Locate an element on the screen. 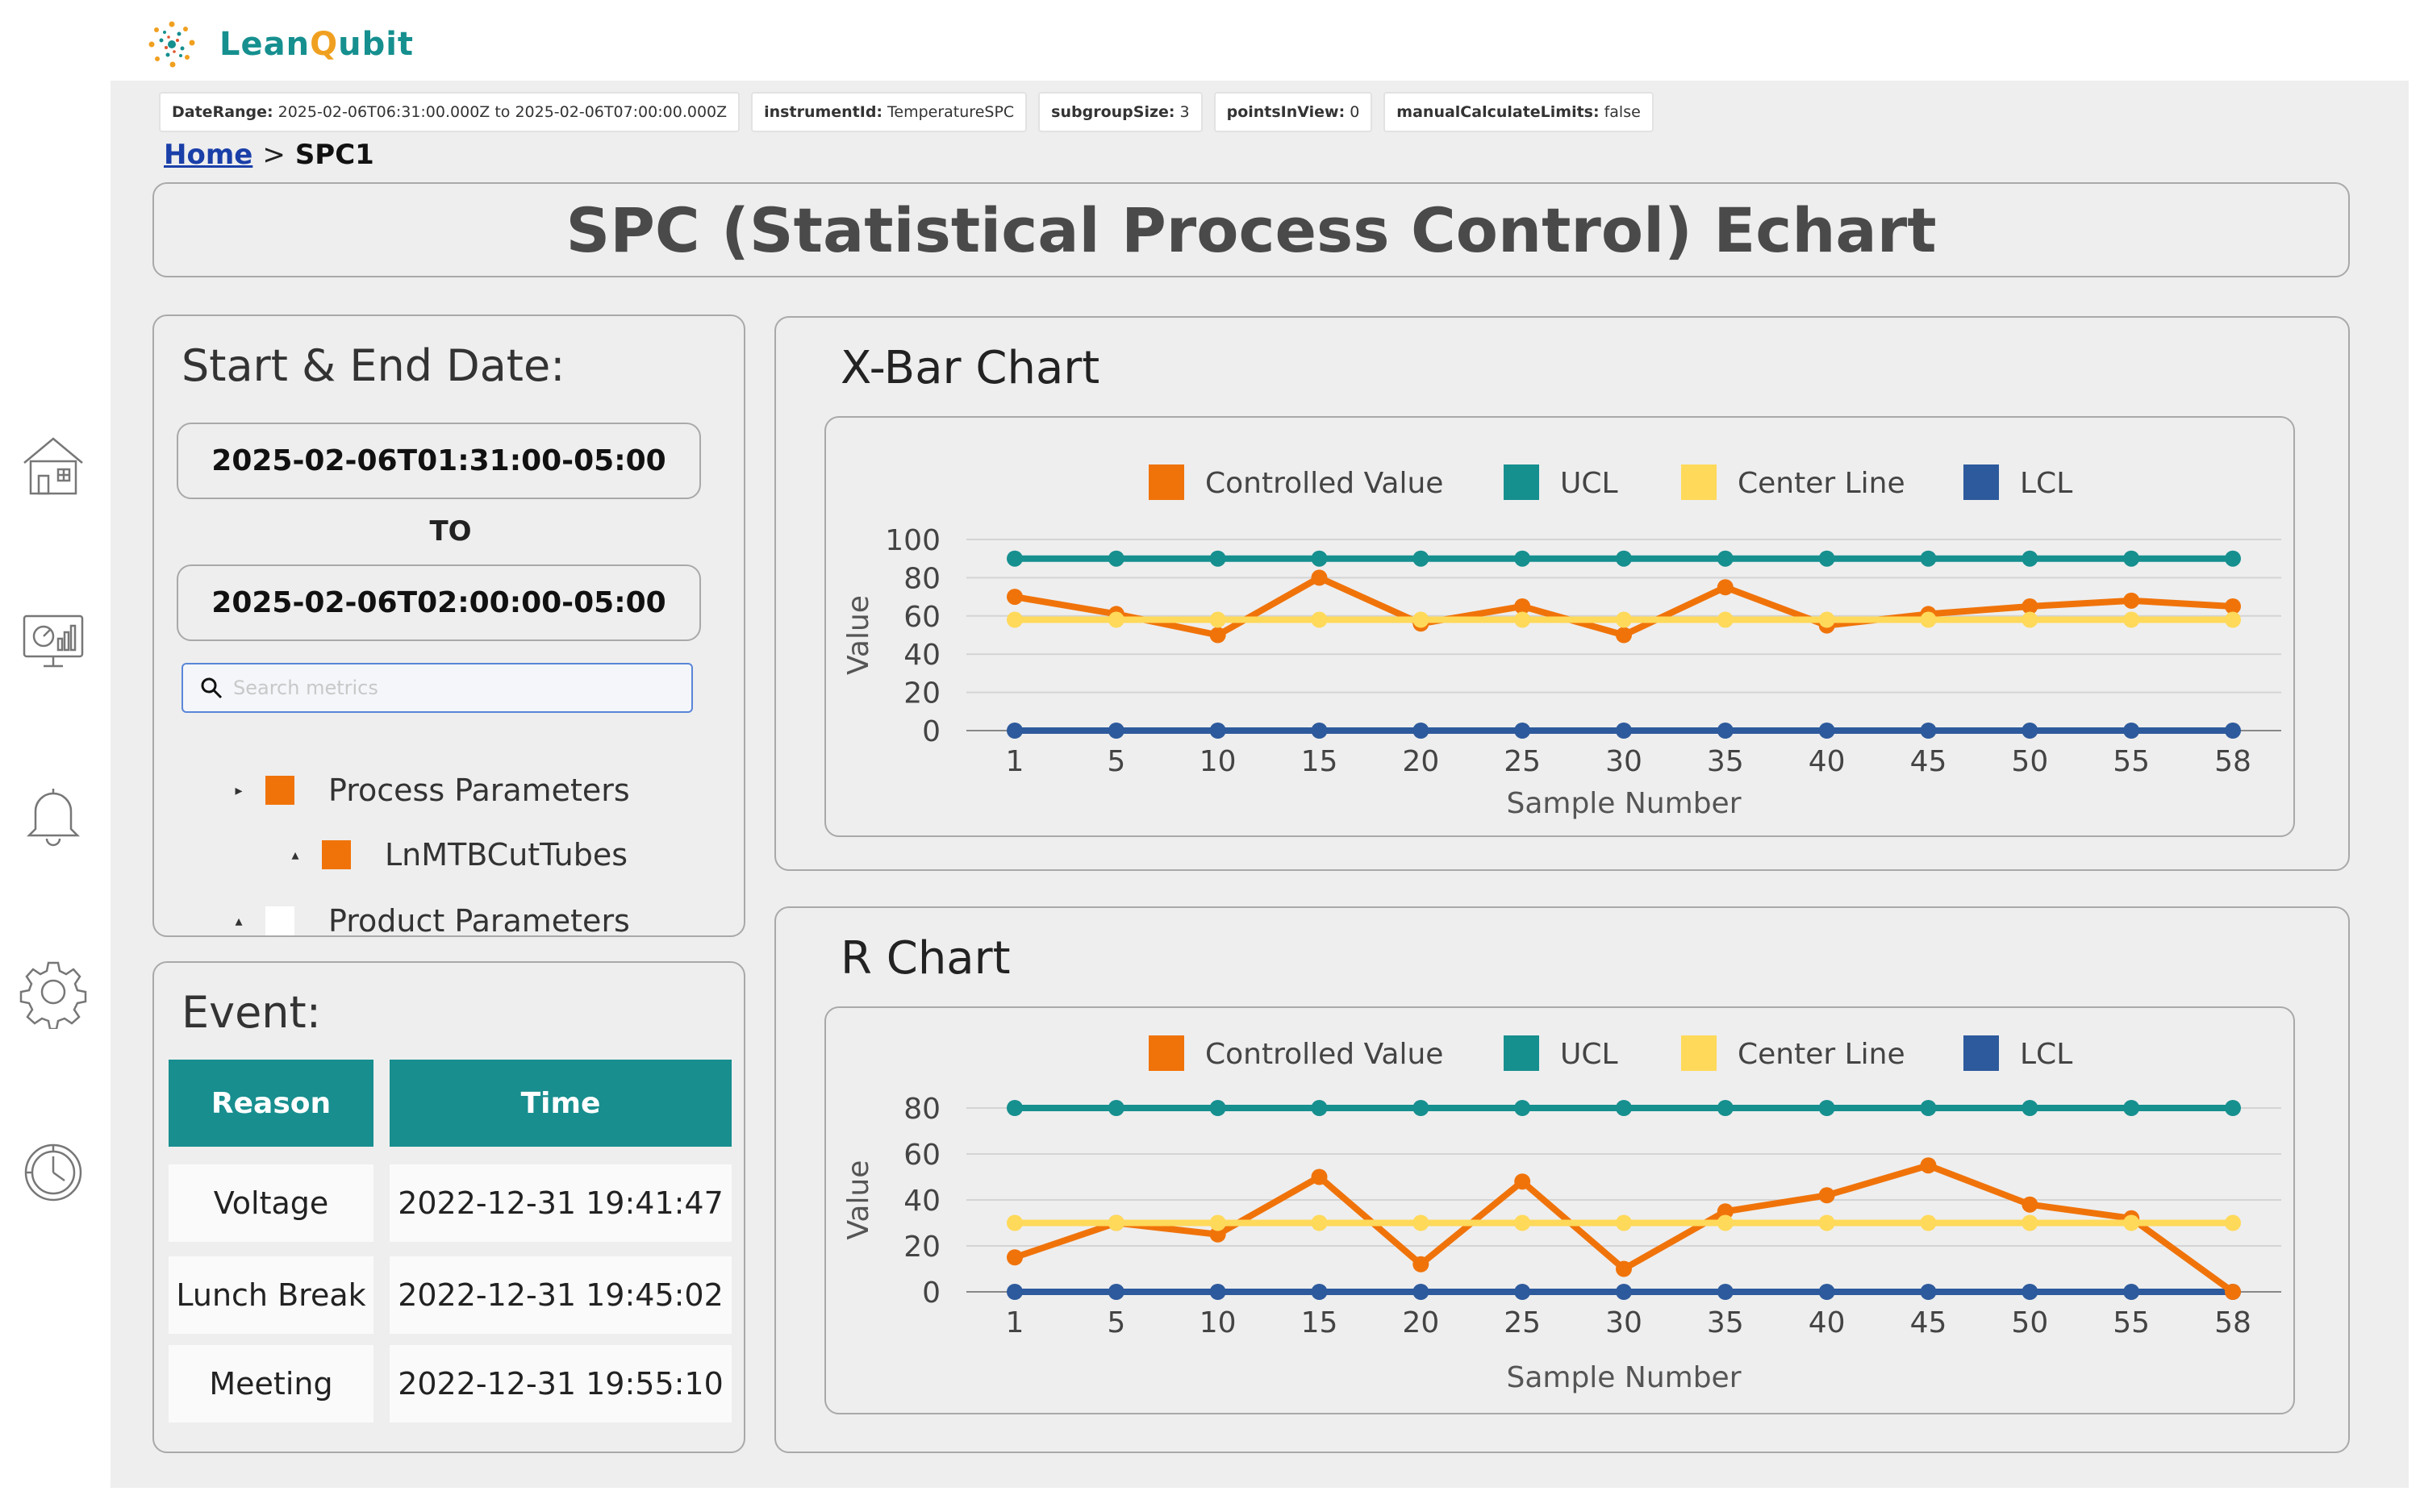 The height and width of the screenshot is (1512, 2420). r-legend-label: UCL is located at coordinates (1589, 1054).